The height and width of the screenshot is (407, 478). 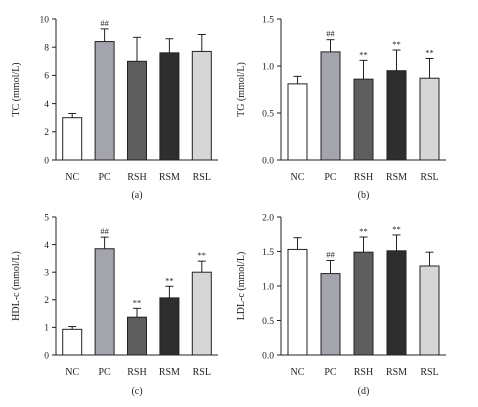 I want to click on panel-label: (d), so click(x=364, y=391).